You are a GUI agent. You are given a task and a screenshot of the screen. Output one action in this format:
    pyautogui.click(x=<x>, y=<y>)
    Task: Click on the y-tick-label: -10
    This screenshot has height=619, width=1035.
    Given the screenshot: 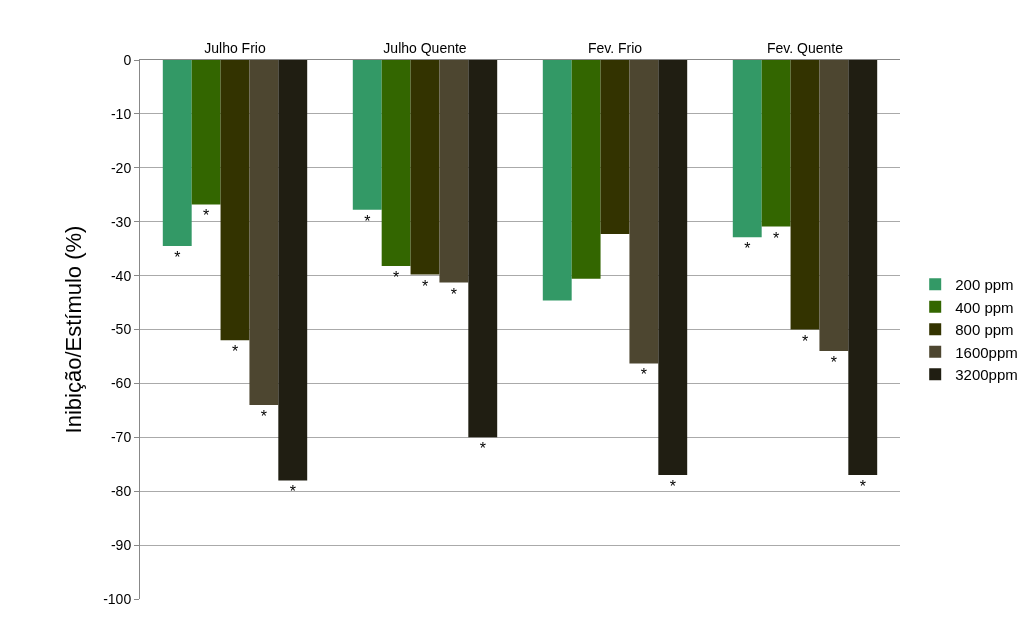 What is the action you would take?
    pyautogui.click(x=121, y=113)
    